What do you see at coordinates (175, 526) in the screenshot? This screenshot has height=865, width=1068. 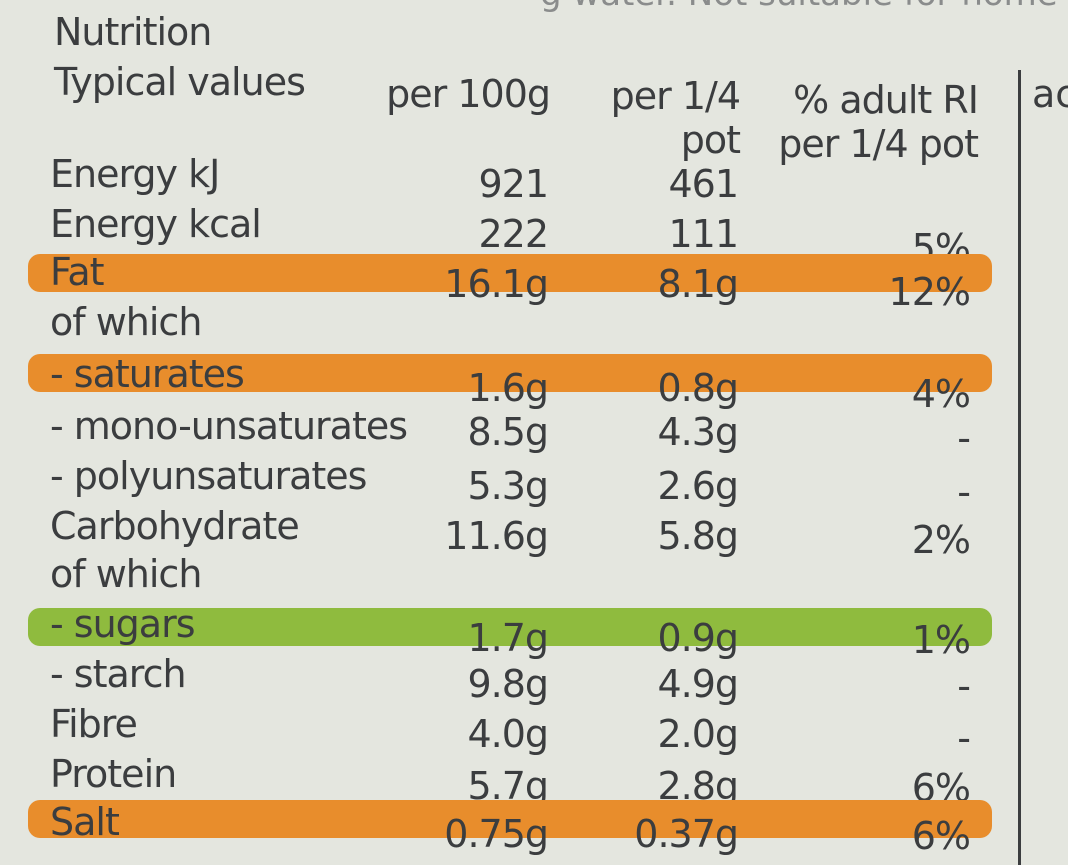 I see `row-name: Carbohydrate` at bounding box center [175, 526].